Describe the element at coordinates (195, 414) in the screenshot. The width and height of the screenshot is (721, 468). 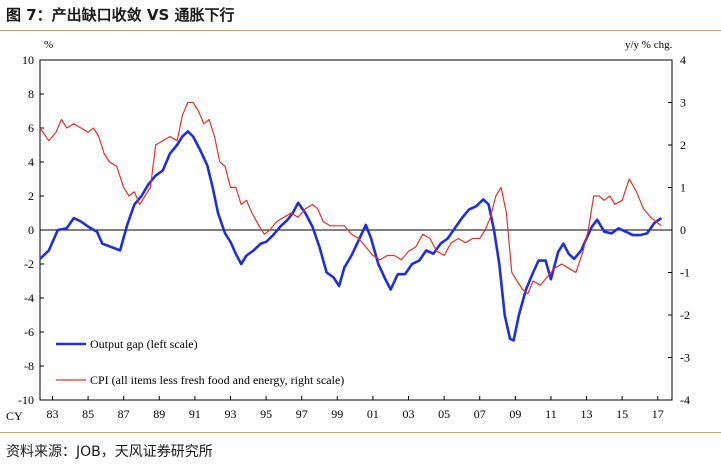
I see `x-tick-label: 91` at that location.